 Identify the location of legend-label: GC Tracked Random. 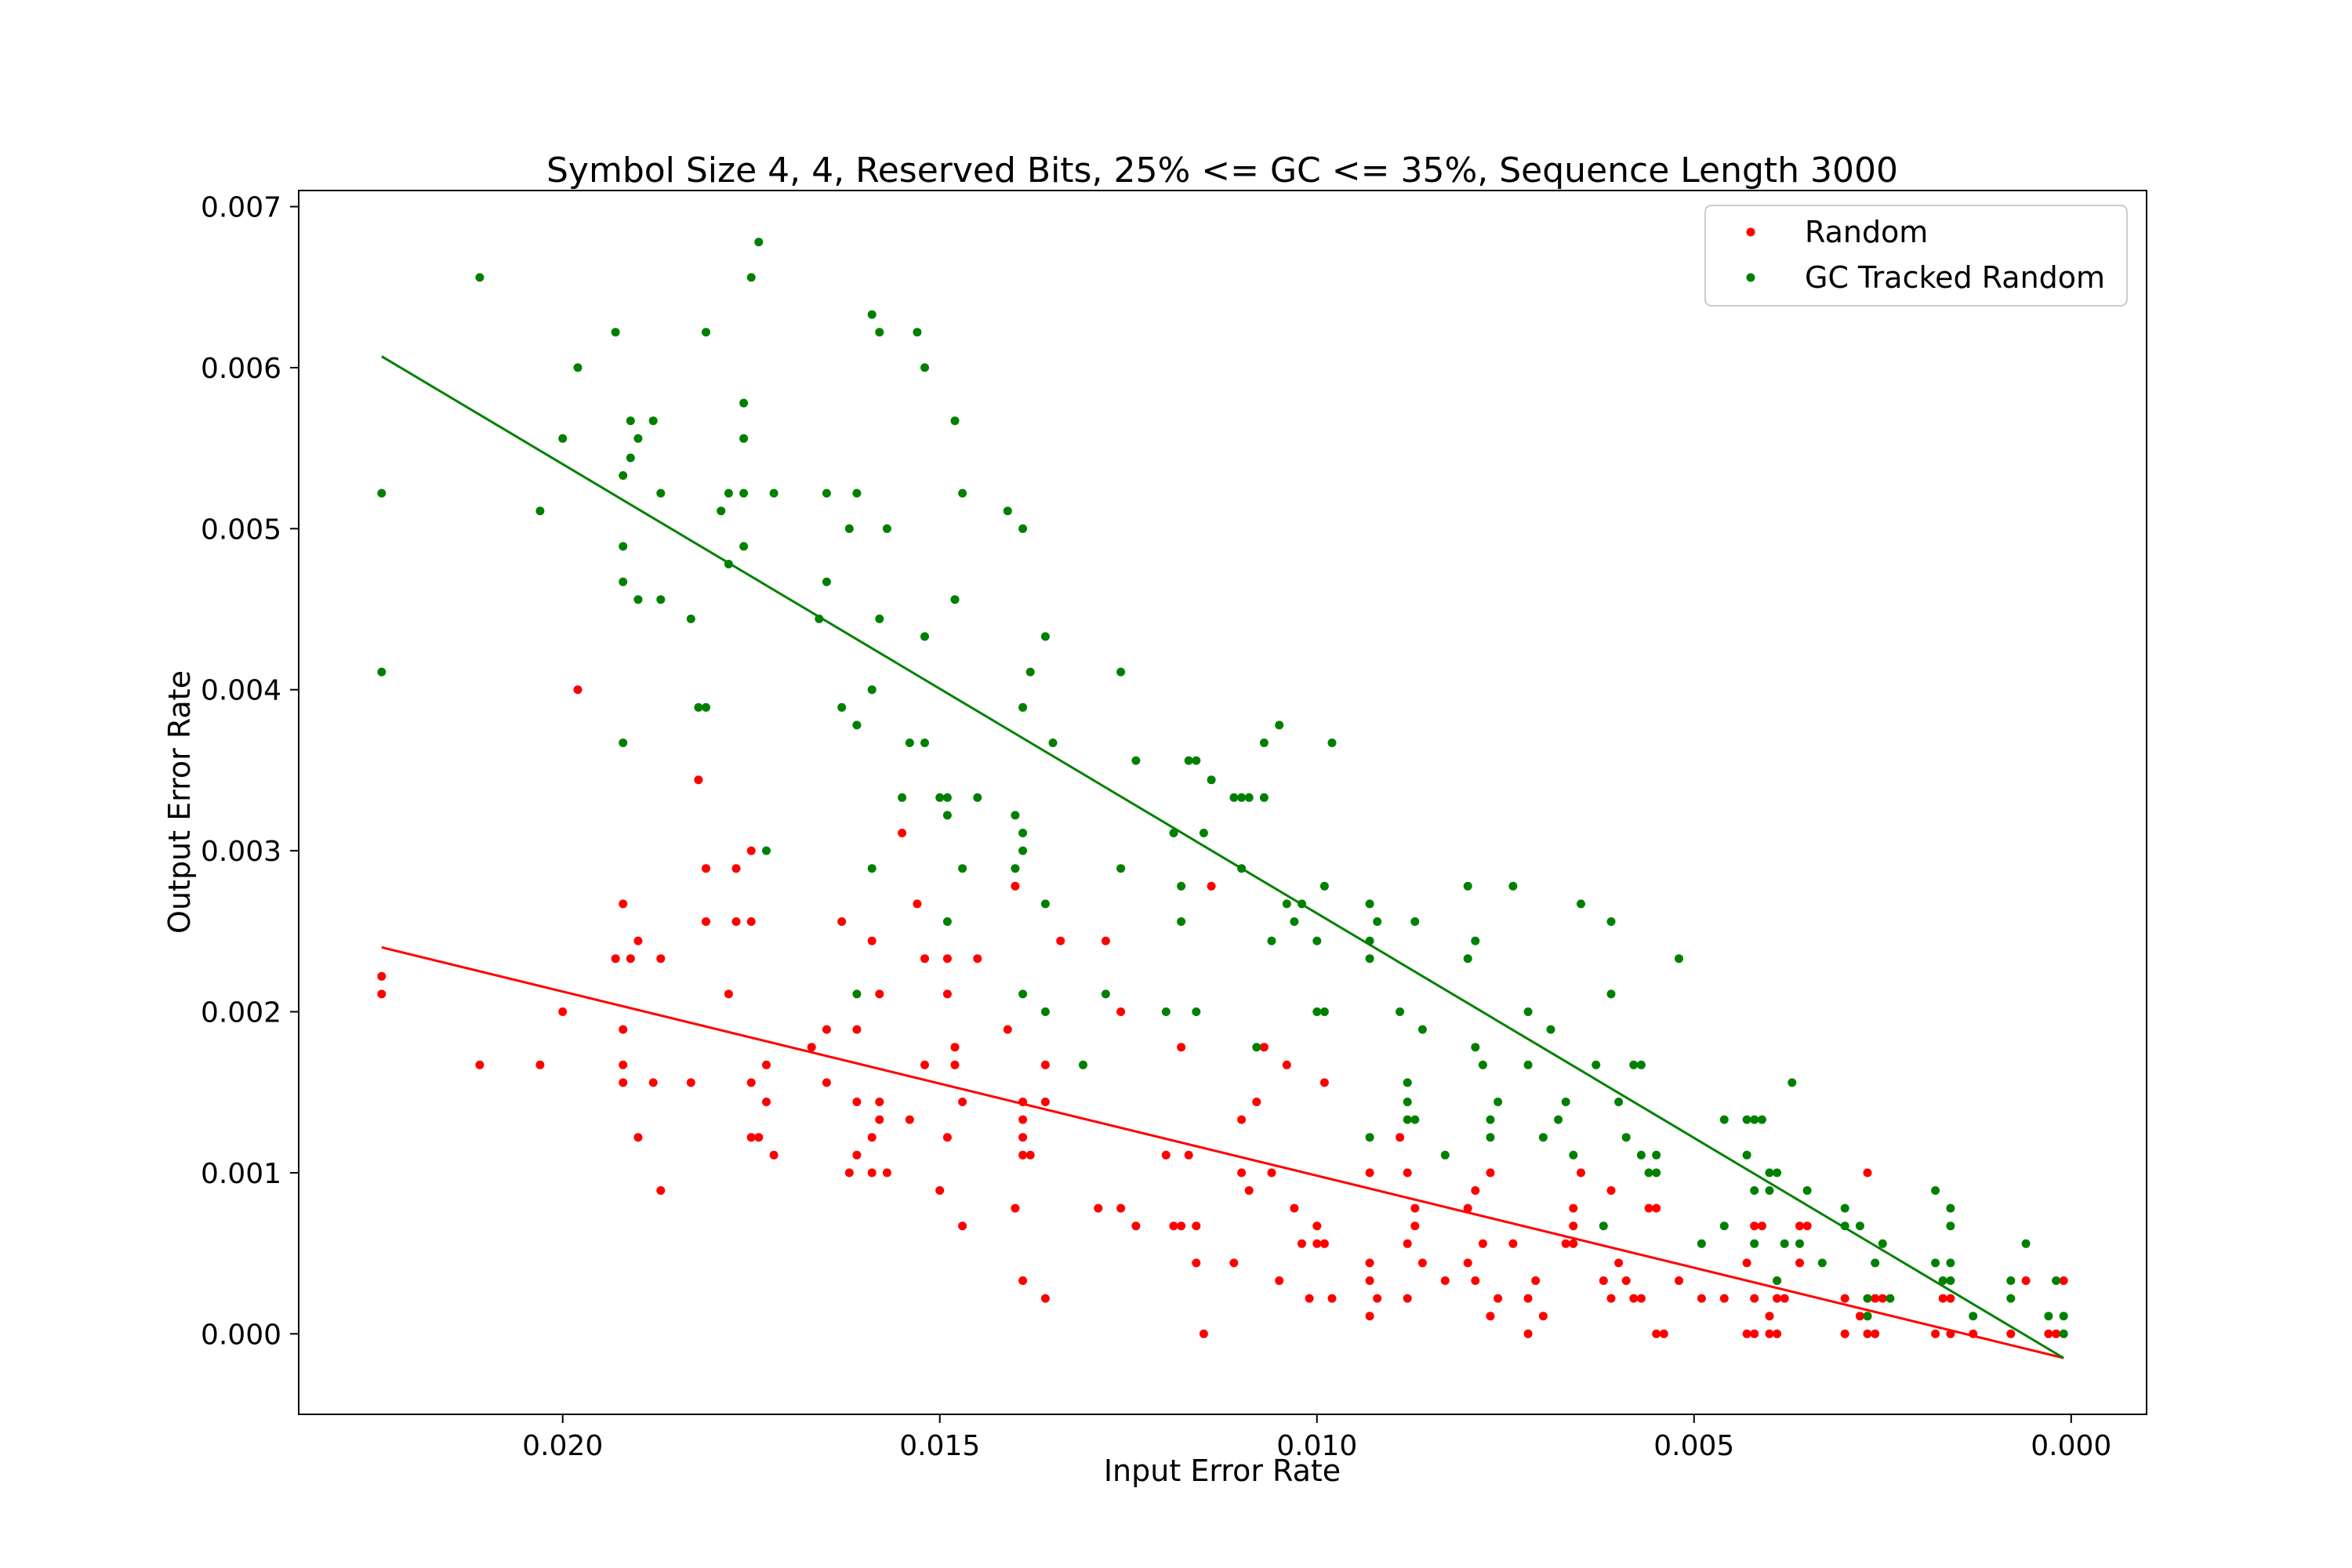
(1955, 277).